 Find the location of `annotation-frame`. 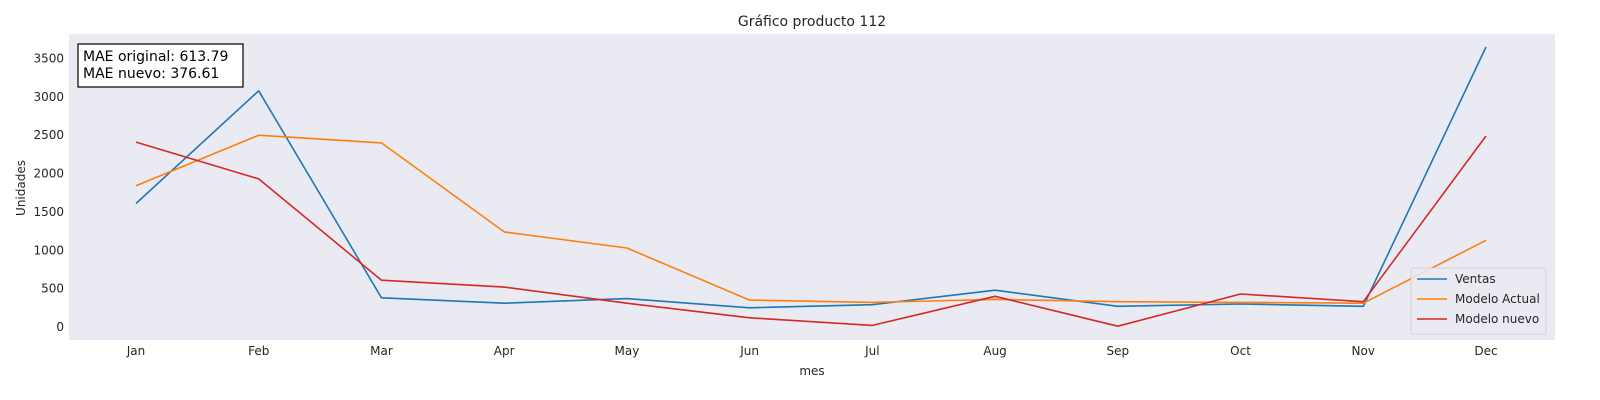

annotation-frame is located at coordinates (160, 65).